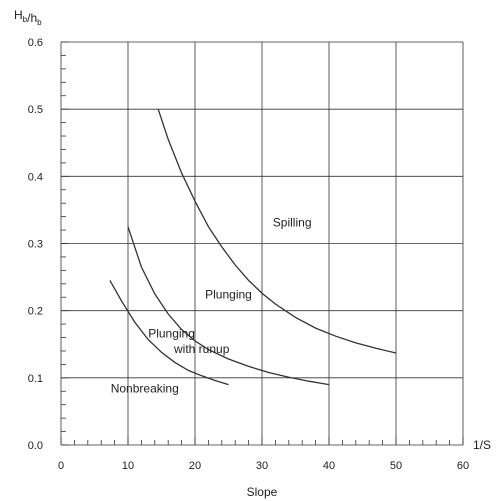 This screenshot has width=499, height=501. I want to click on y-tick-label: 0.3, so click(35, 245).